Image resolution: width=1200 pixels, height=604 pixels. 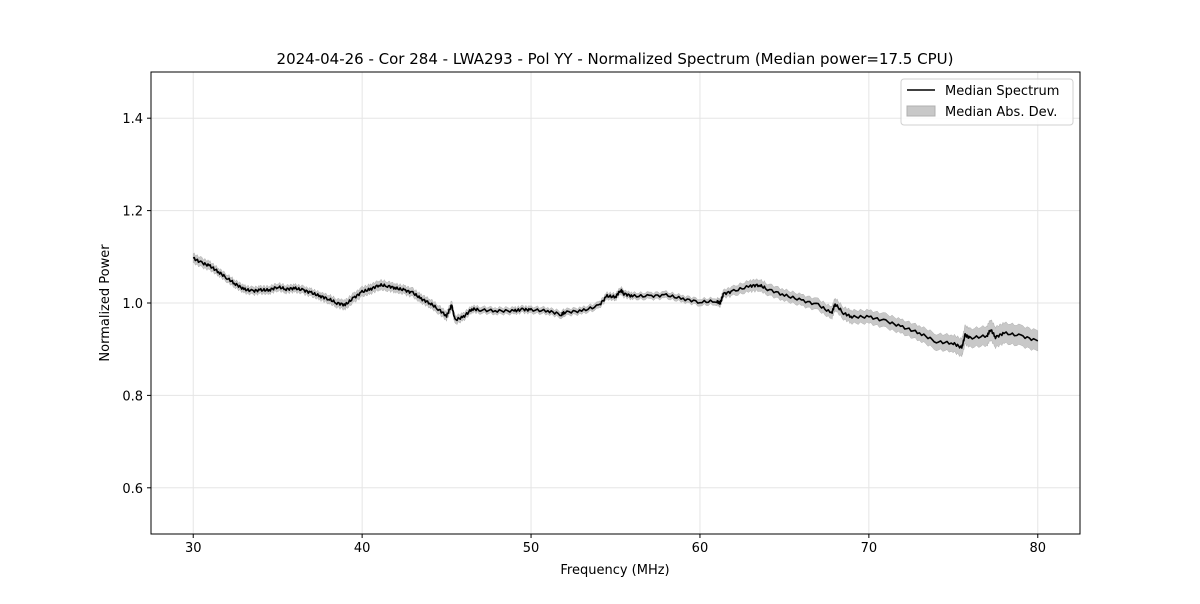 I want to click on x-tick-label: 60, so click(x=700, y=548).